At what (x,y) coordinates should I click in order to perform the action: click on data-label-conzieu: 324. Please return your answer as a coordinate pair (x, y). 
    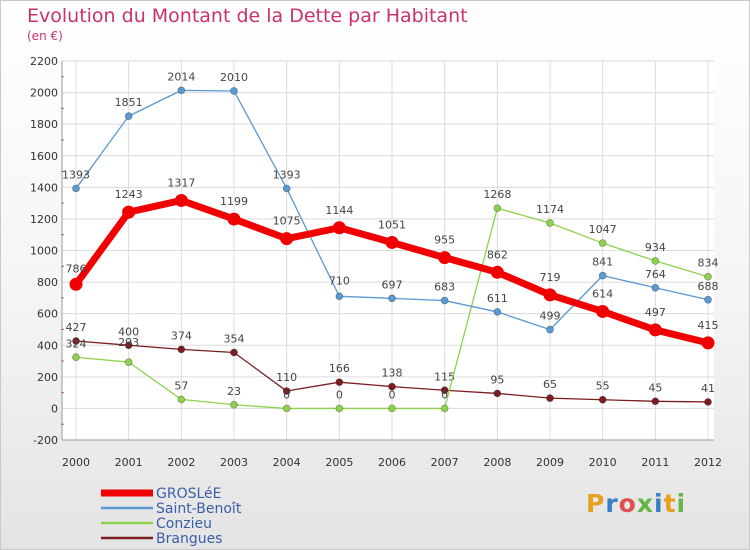
    Looking at the image, I should click on (76, 343).